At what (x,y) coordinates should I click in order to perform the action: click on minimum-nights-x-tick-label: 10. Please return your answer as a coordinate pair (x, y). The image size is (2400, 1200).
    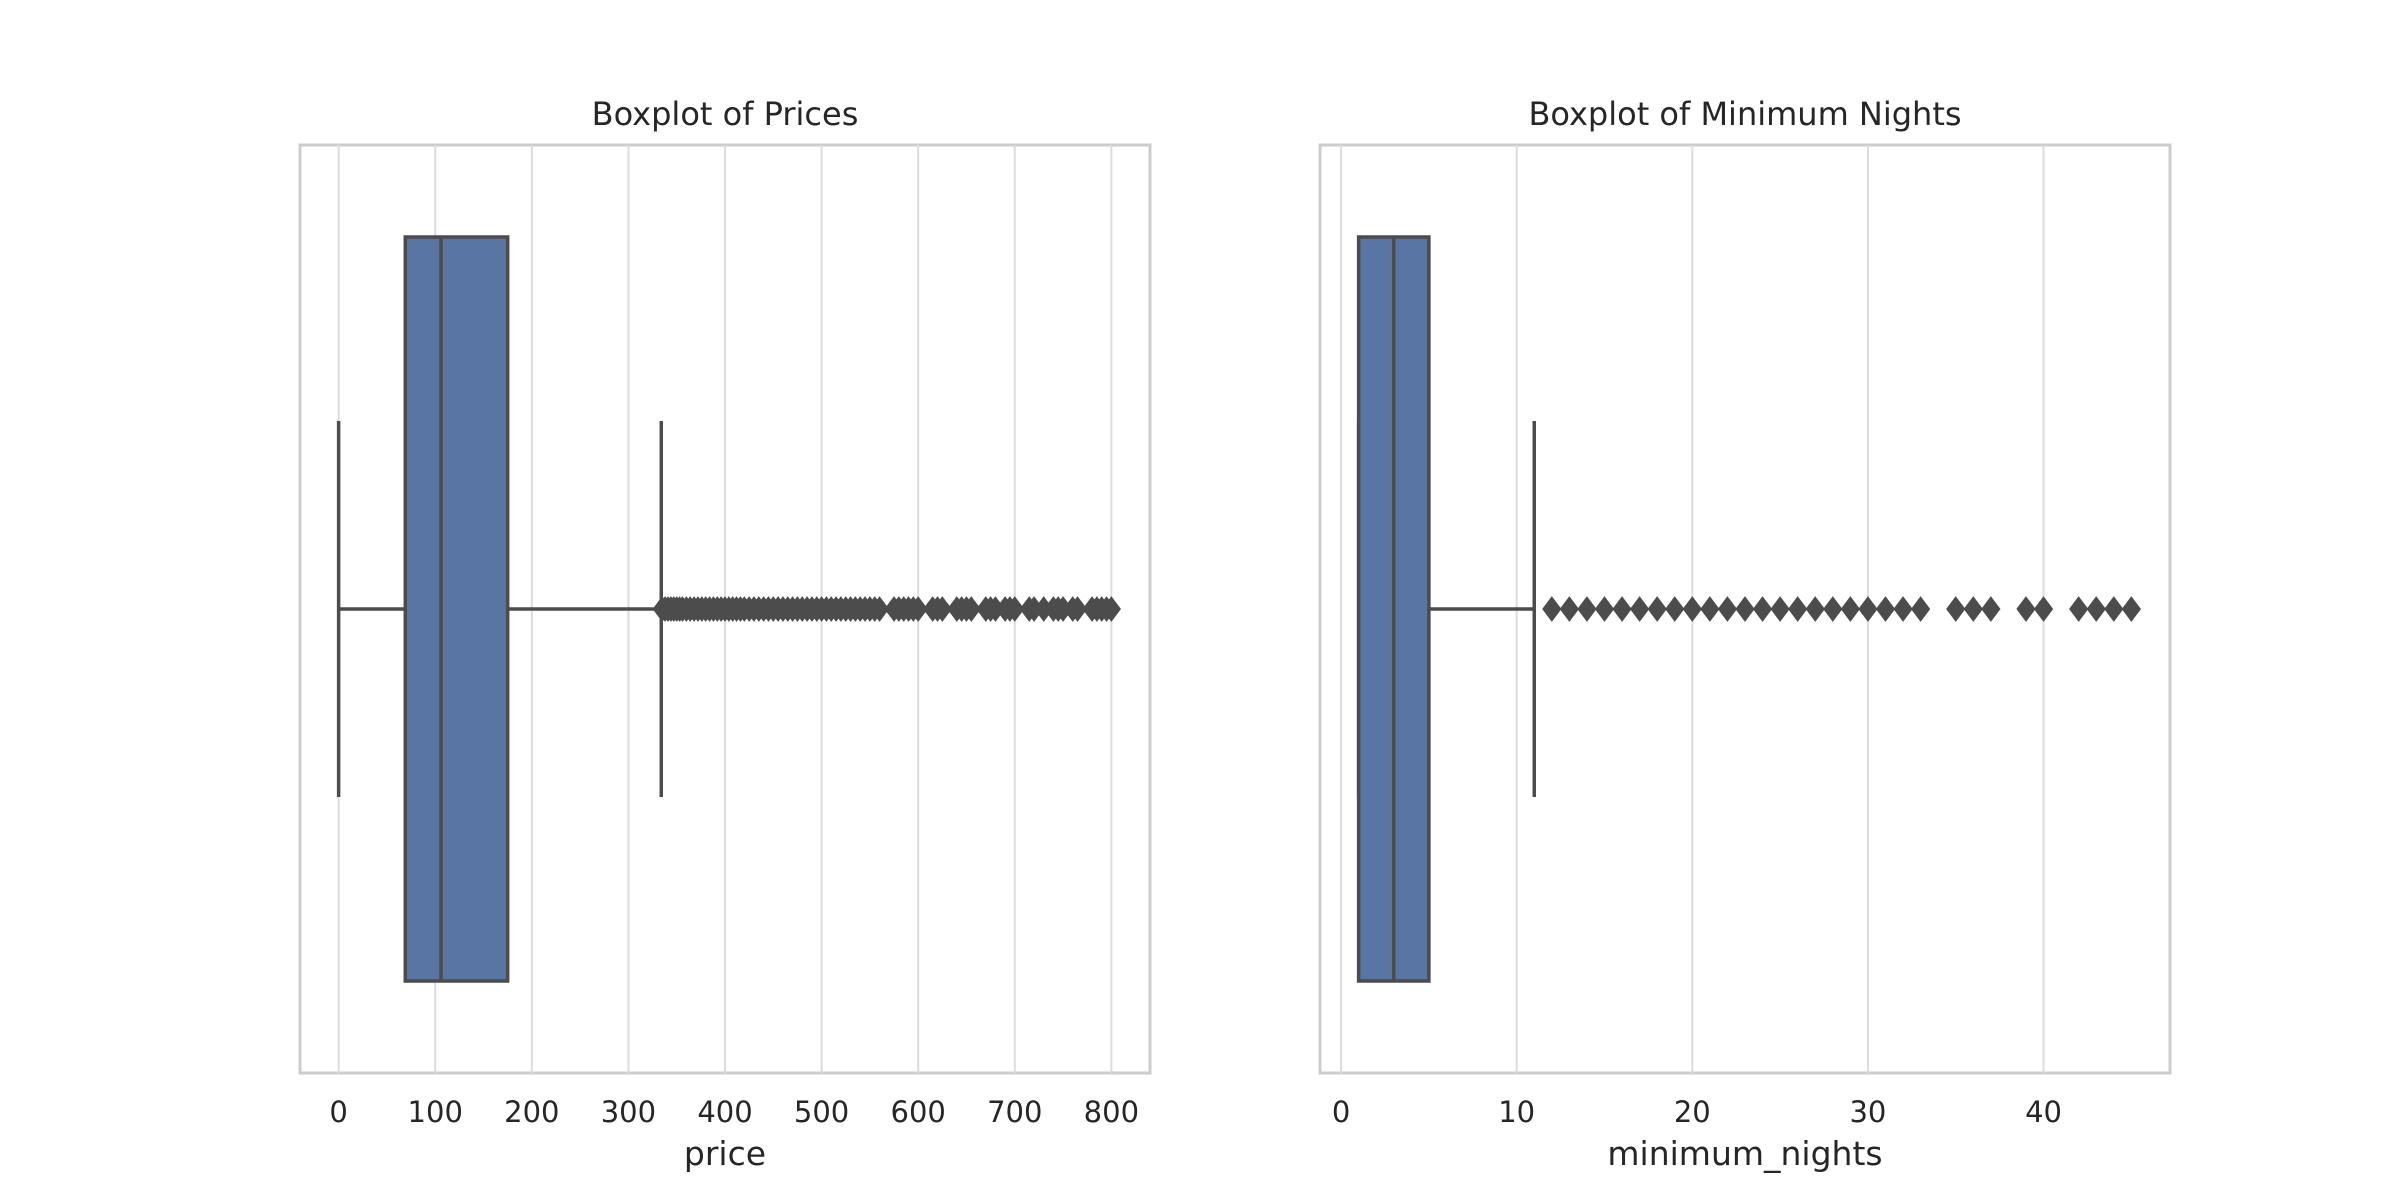
    Looking at the image, I should click on (1516, 1112).